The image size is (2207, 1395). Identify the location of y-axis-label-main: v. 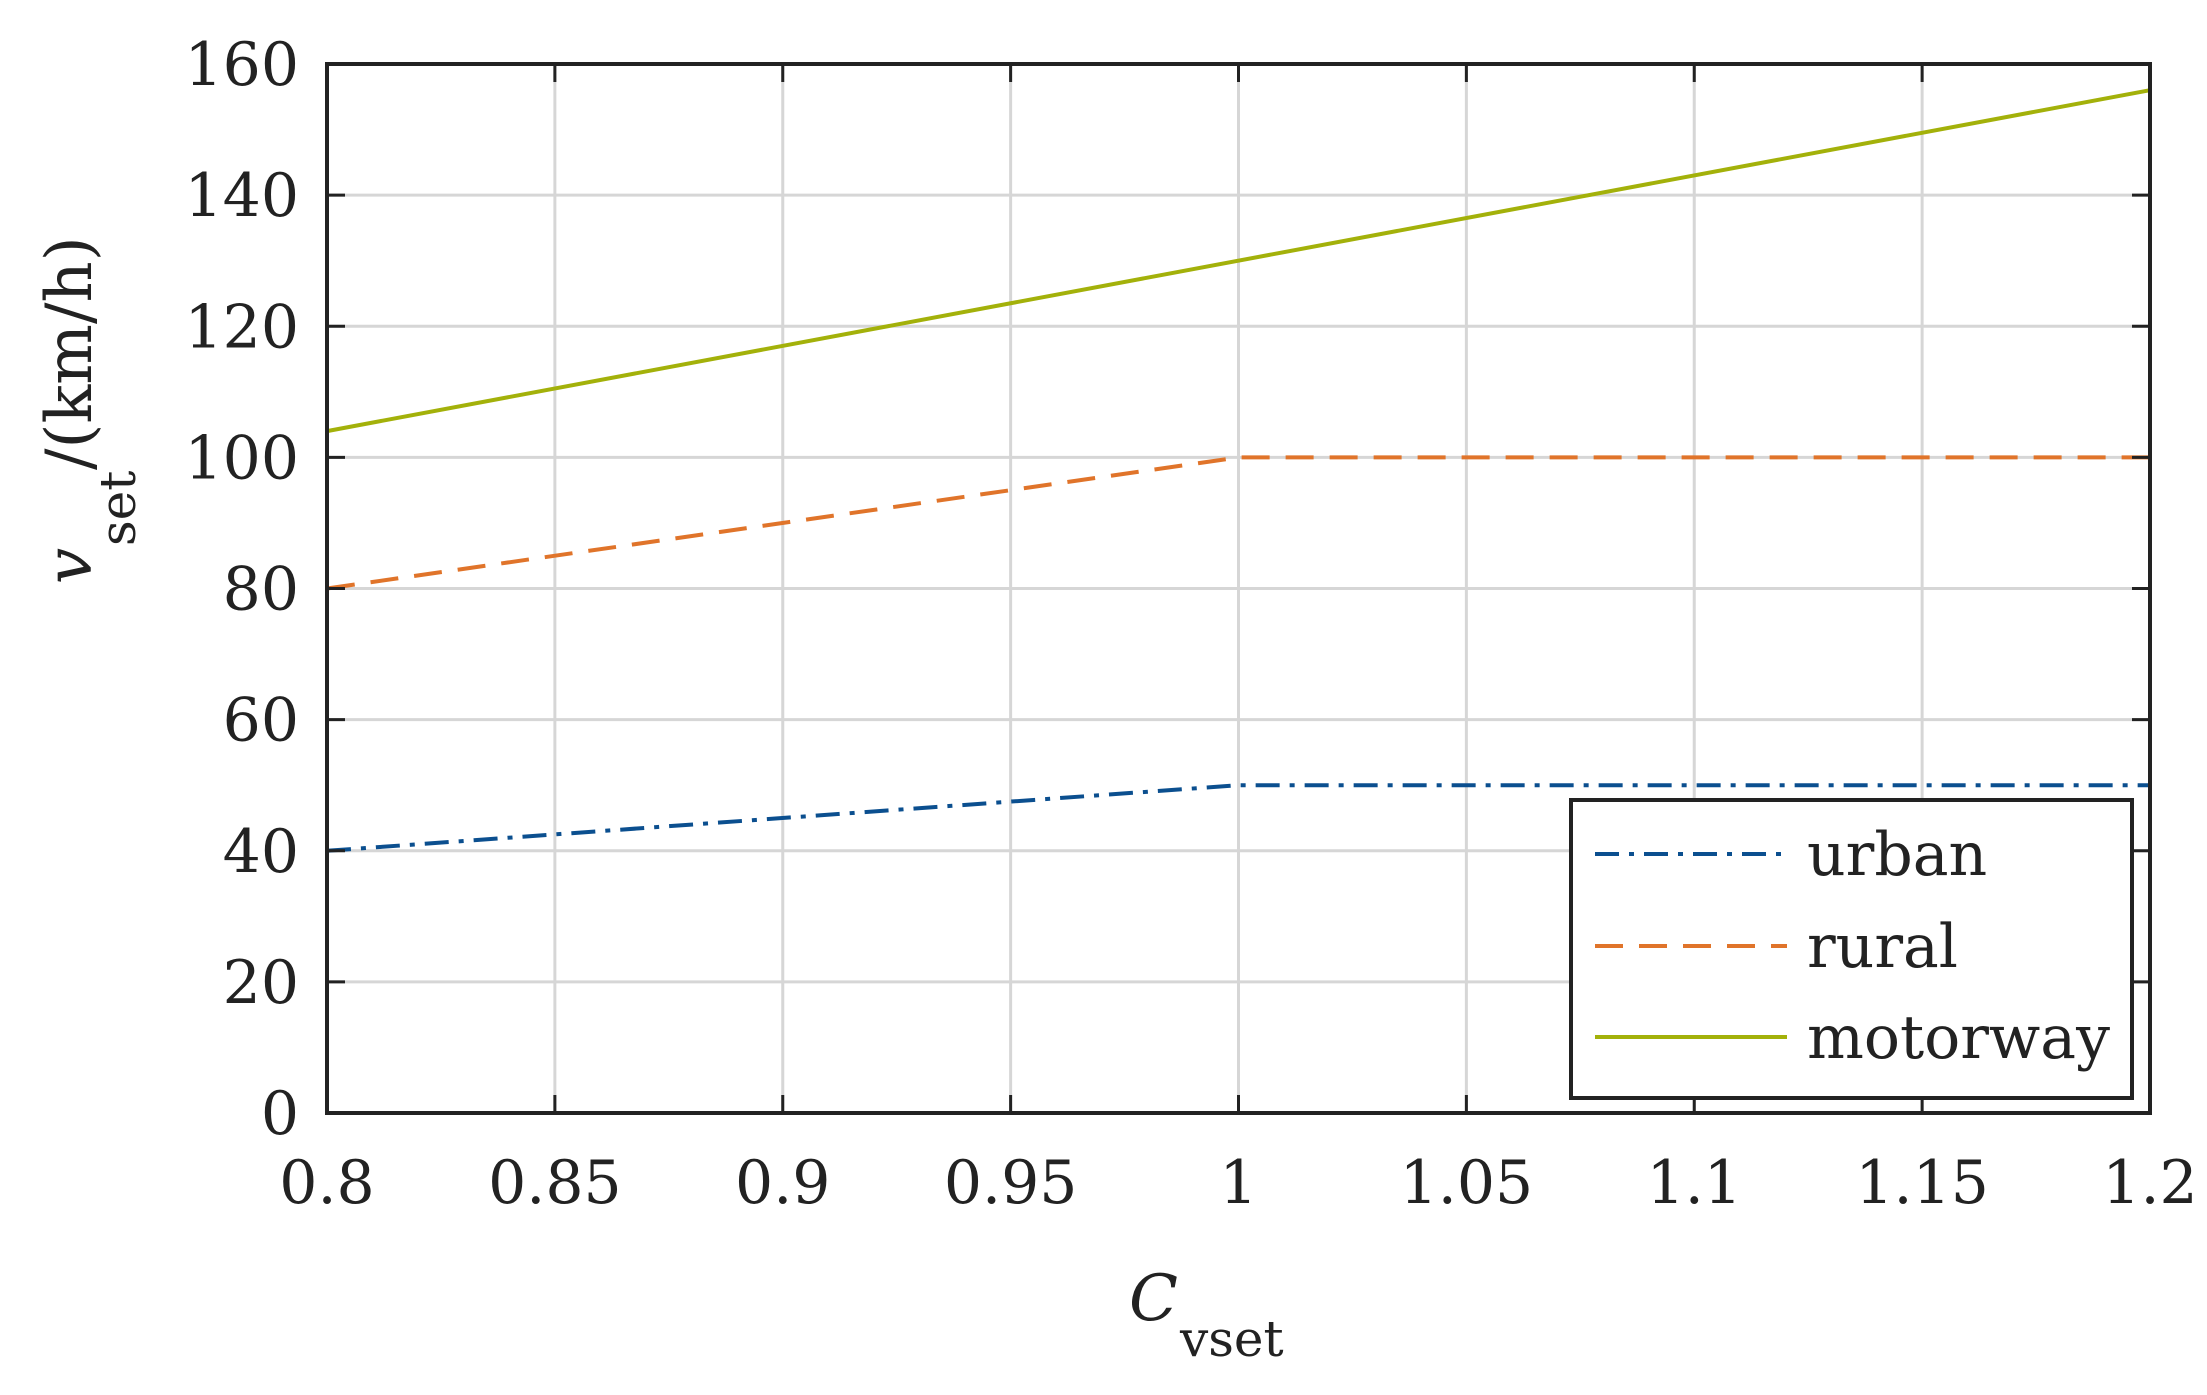
(70, 566).